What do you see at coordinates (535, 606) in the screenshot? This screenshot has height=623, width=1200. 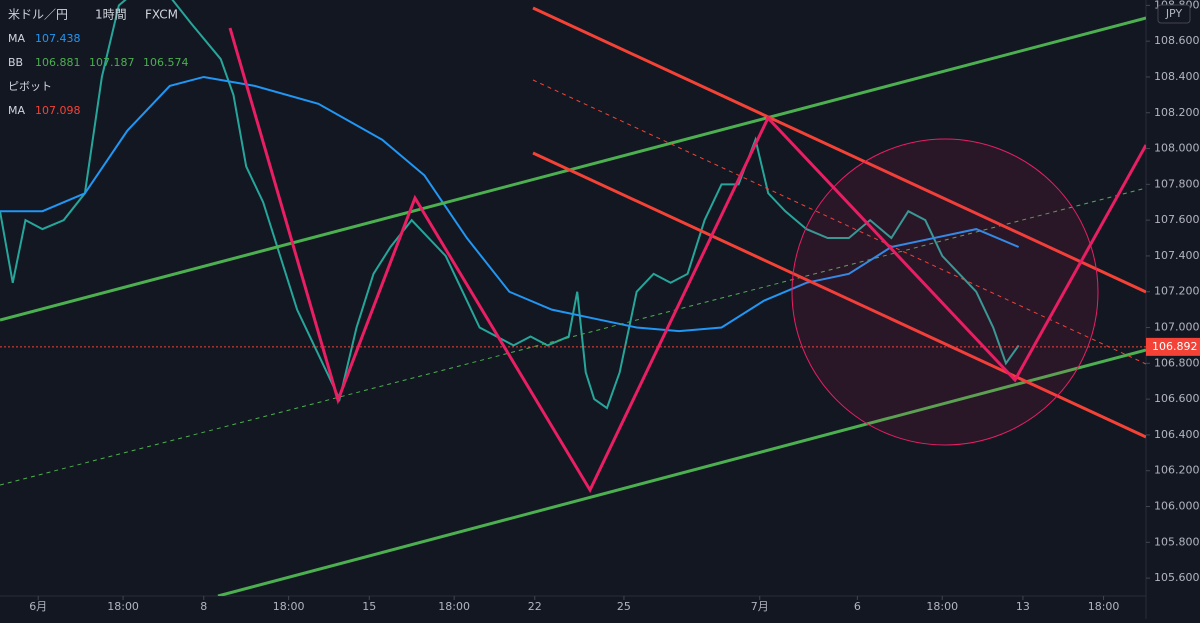 I see `x-tick-label: 22` at bounding box center [535, 606].